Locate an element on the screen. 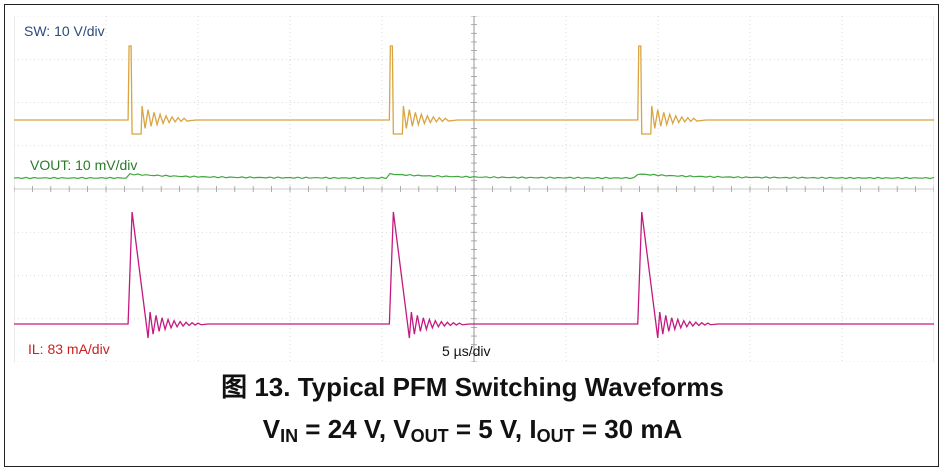  vin-symbol: V is located at coordinates (271, 429).